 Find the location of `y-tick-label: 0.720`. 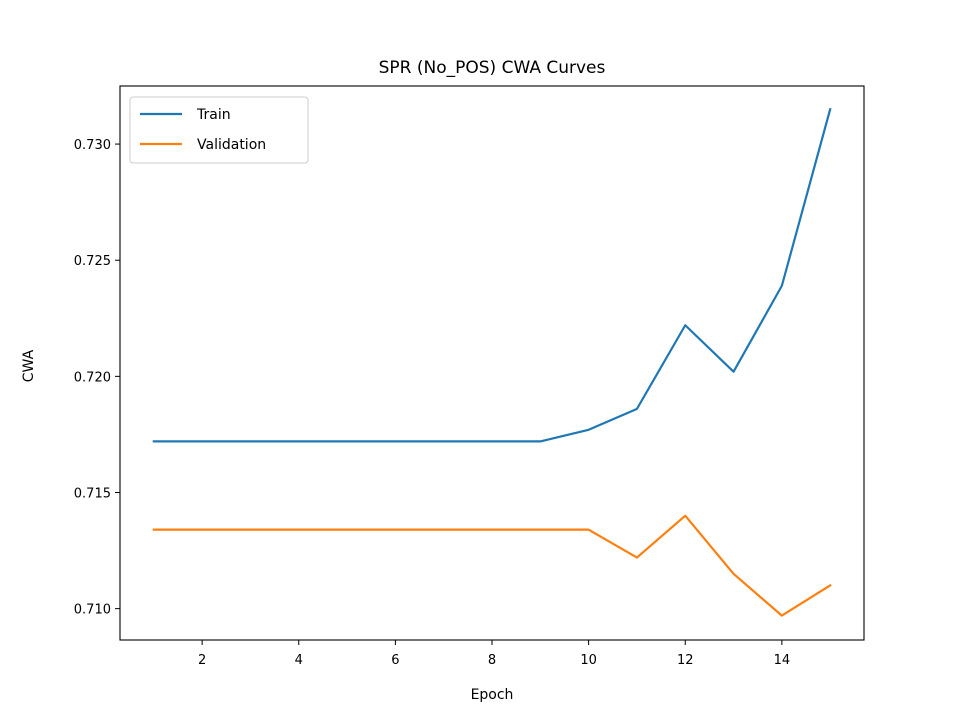

y-tick-label: 0.720 is located at coordinates (92, 377).